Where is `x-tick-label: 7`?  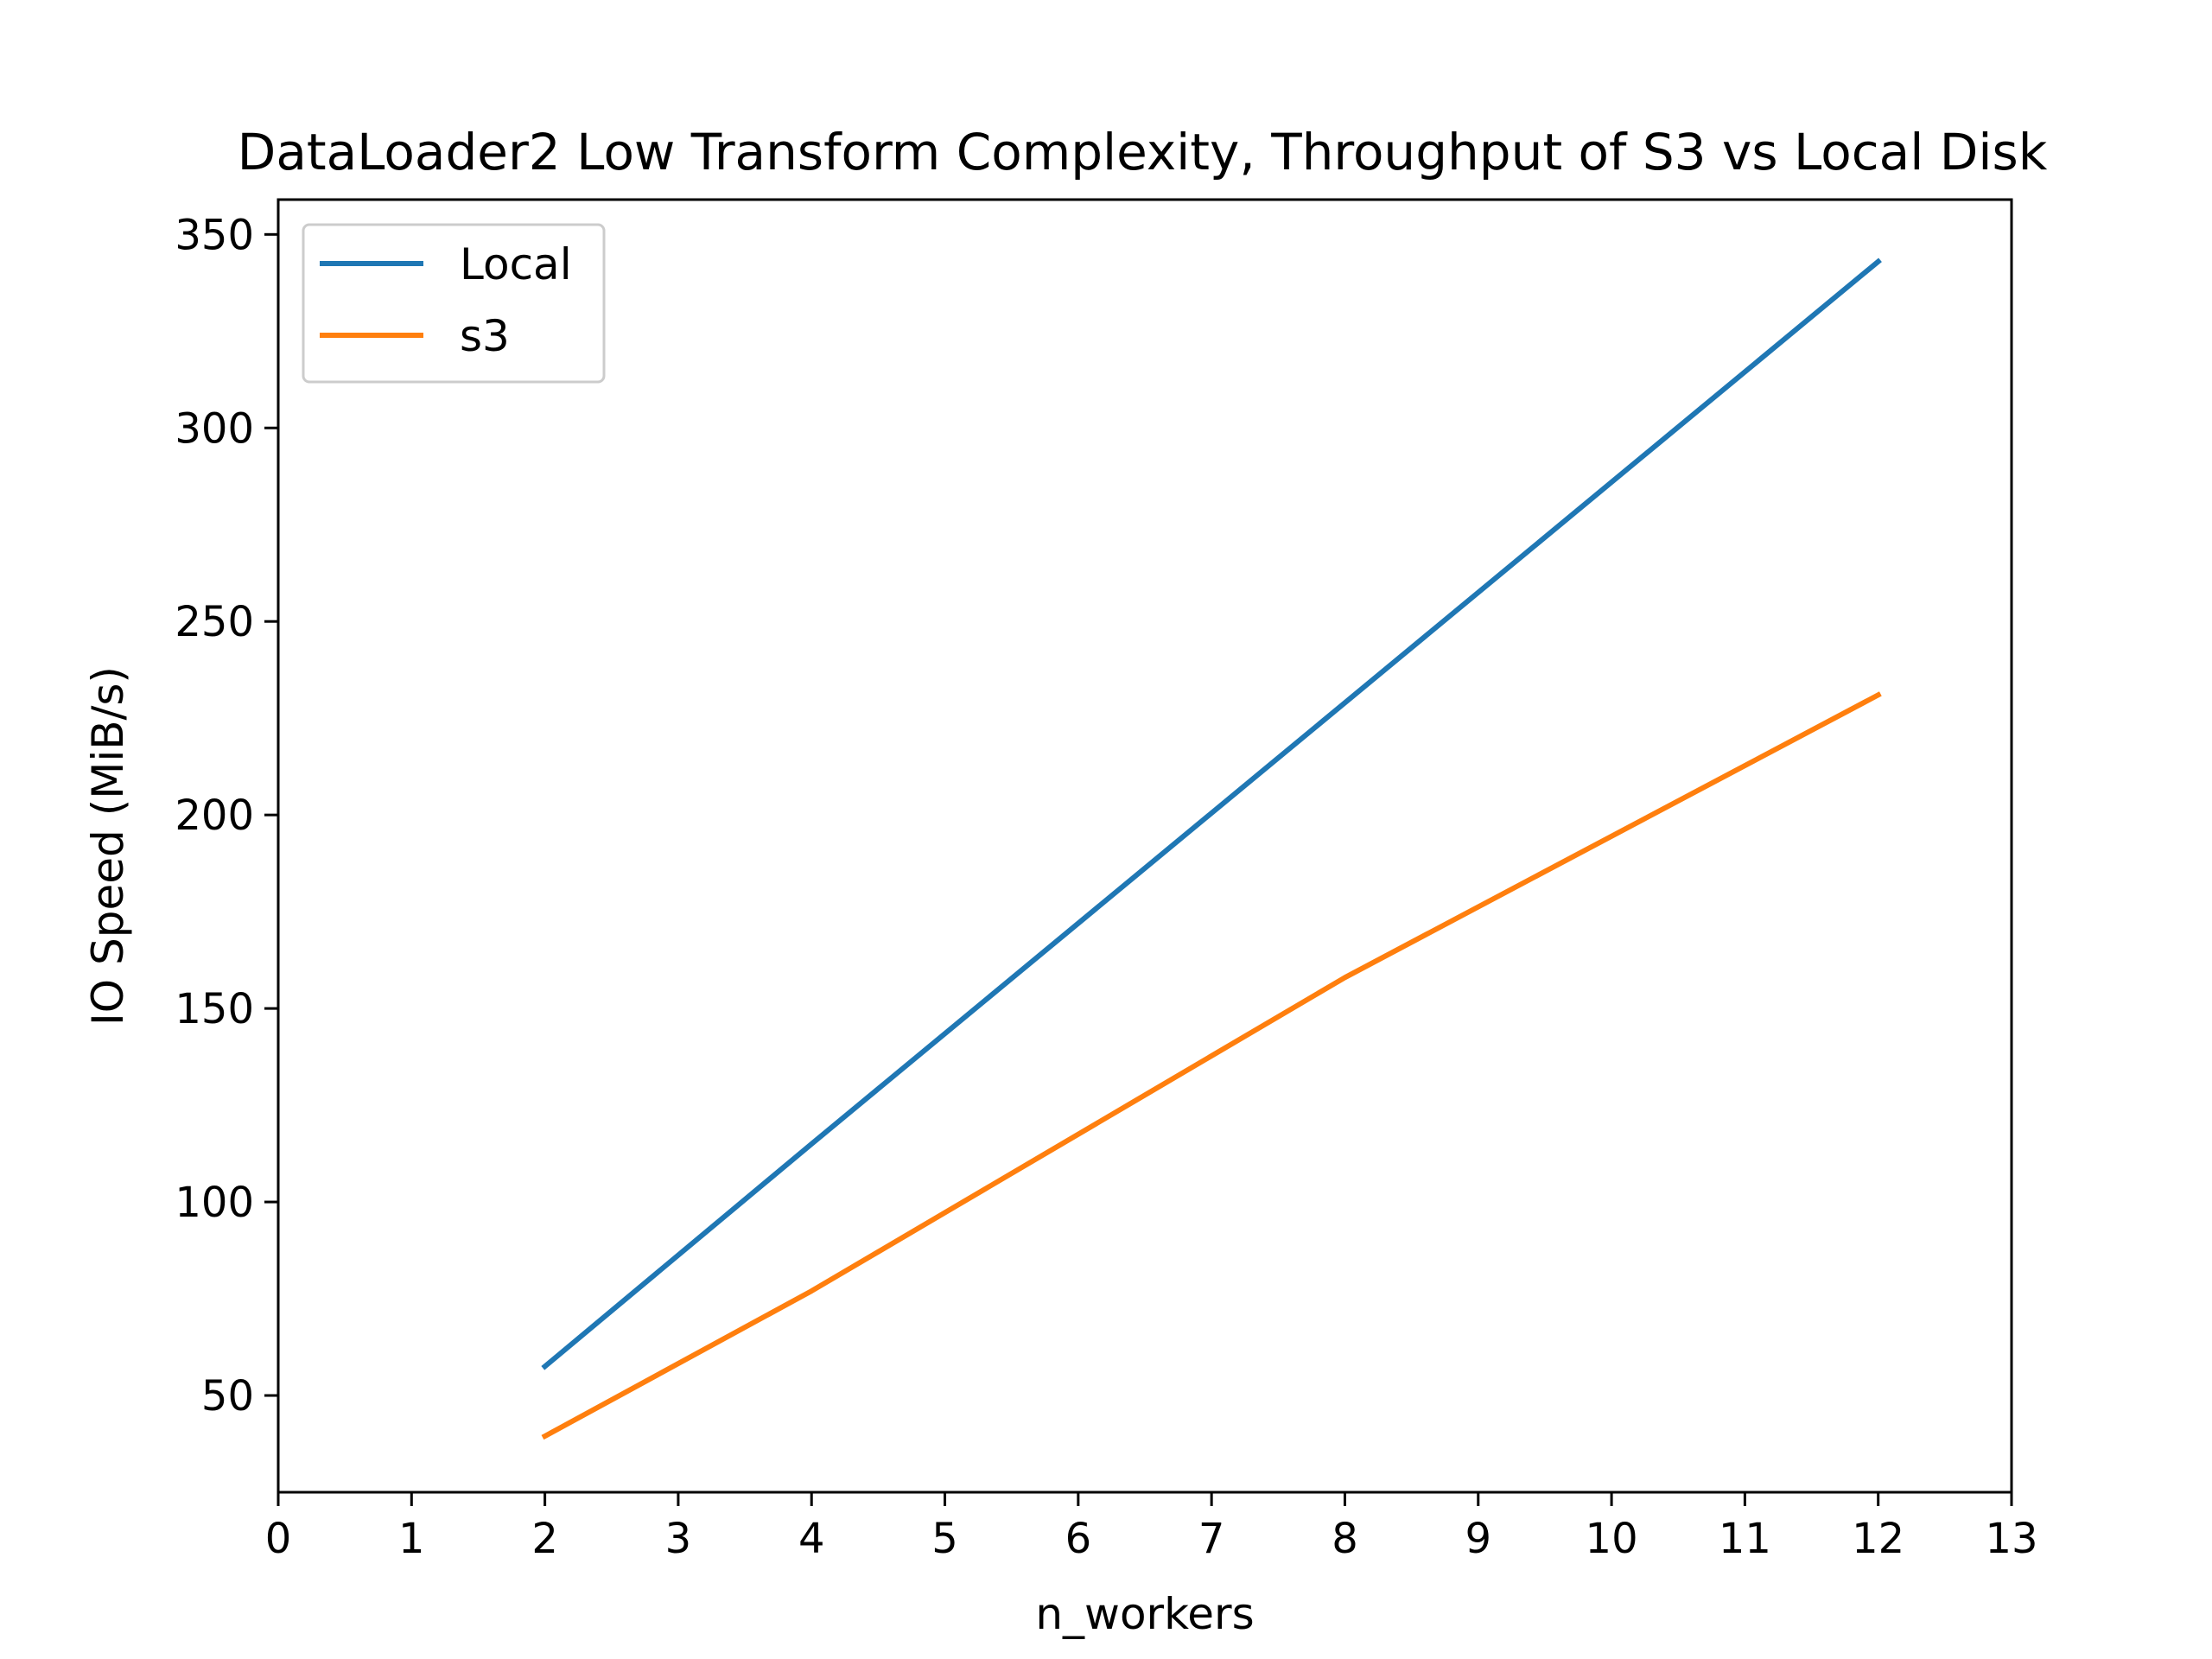
x-tick-label: 7 is located at coordinates (1211, 1539).